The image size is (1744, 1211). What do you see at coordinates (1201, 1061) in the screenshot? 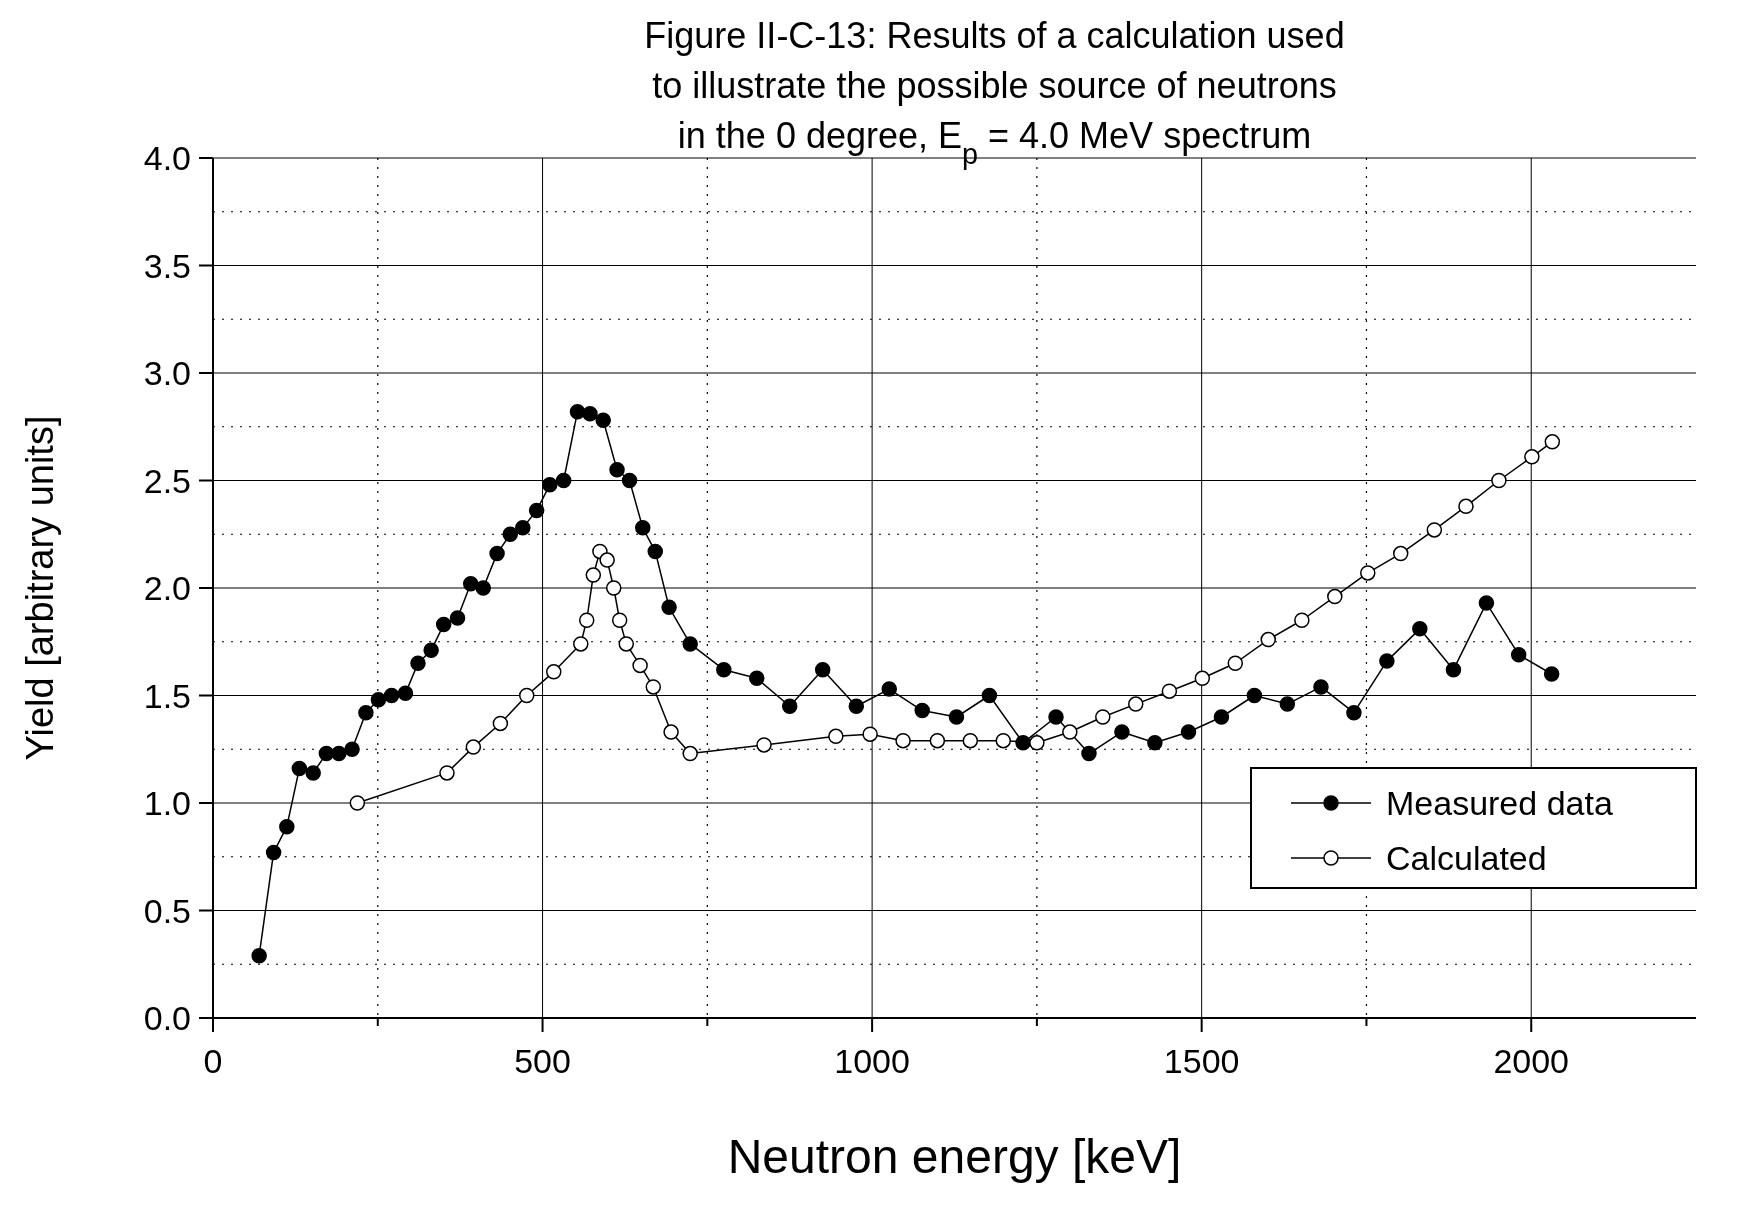
I see `x-tick-label: 1500` at bounding box center [1201, 1061].